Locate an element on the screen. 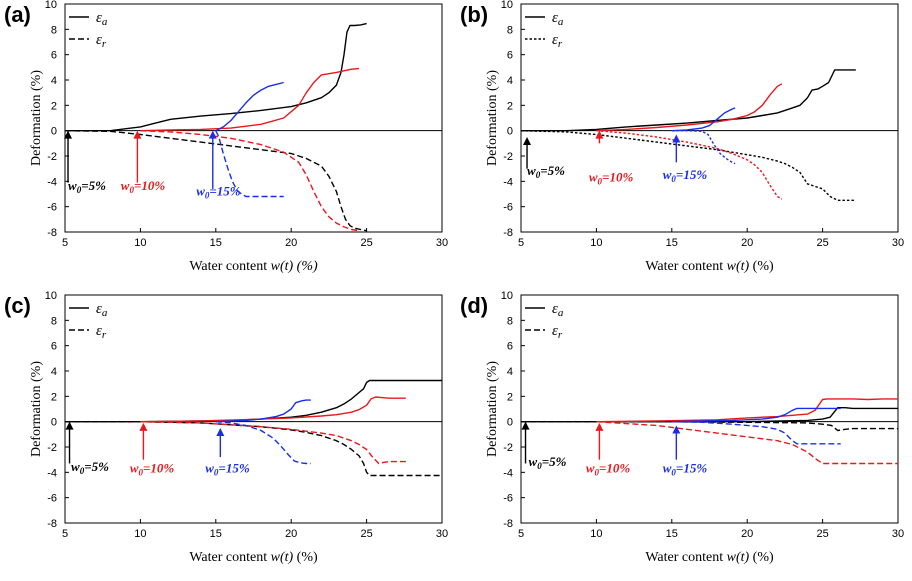 The height and width of the screenshot is (581, 912). panel-label: (c) is located at coordinates (17, 305).